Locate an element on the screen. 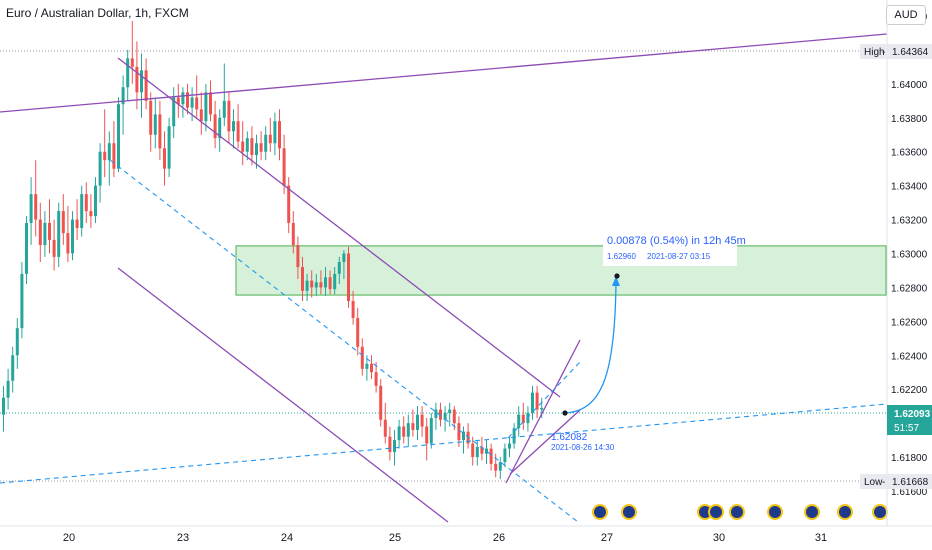 The image size is (932, 550). lower-dashed-trendline is located at coordinates (444, 443).